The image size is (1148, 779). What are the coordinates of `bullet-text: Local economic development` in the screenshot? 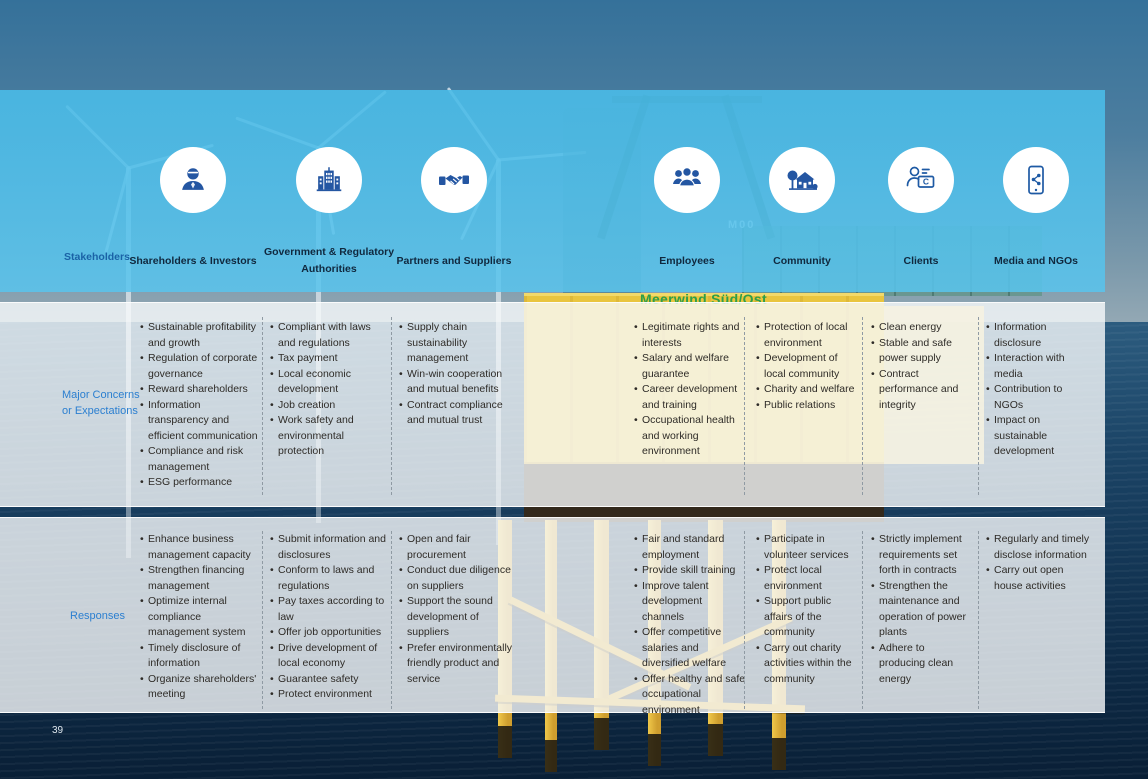 It's located at (314, 381).